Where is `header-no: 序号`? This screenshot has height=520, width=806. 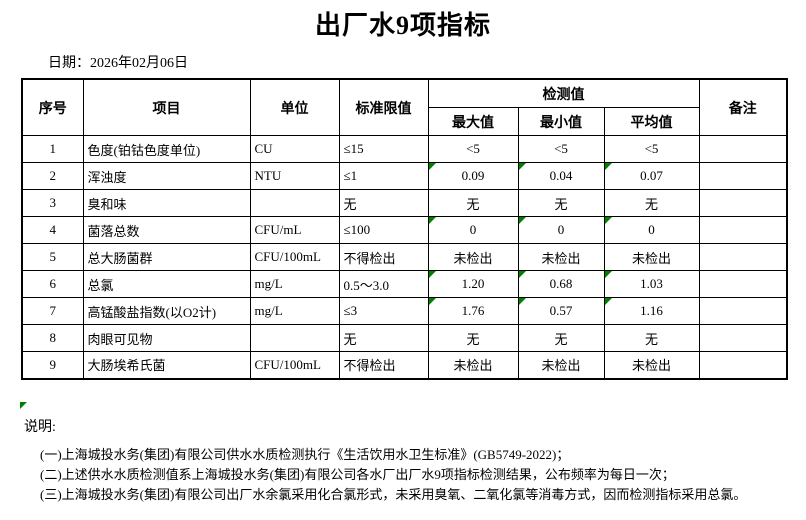 header-no: 序号 is located at coordinates (52, 107).